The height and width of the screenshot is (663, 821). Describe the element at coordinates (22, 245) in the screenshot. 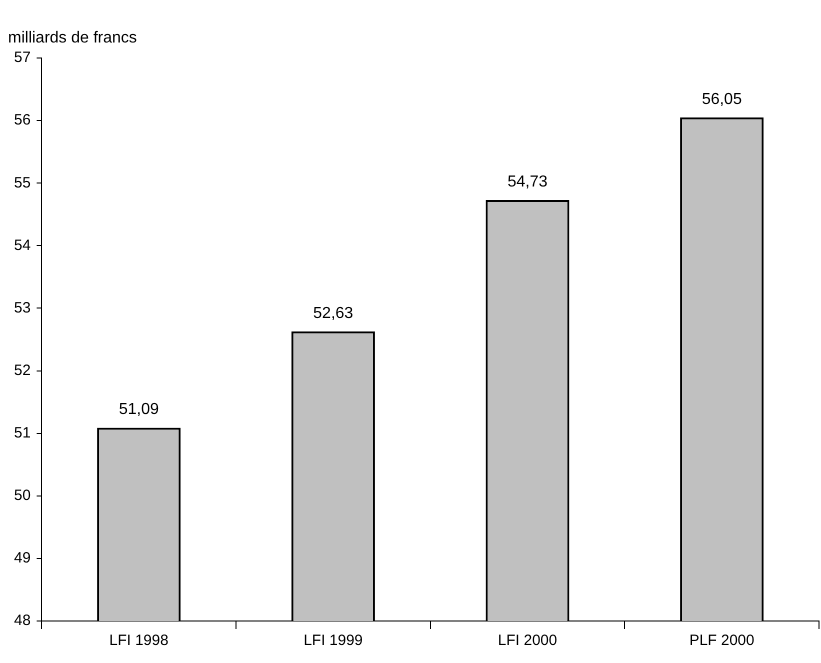

I see `y-tick-label: 54` at that location.